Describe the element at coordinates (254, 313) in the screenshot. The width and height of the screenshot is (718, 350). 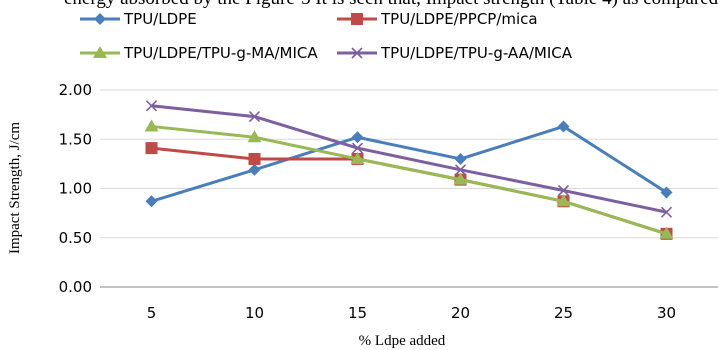
I see `x-tick-label: 10` at that location.